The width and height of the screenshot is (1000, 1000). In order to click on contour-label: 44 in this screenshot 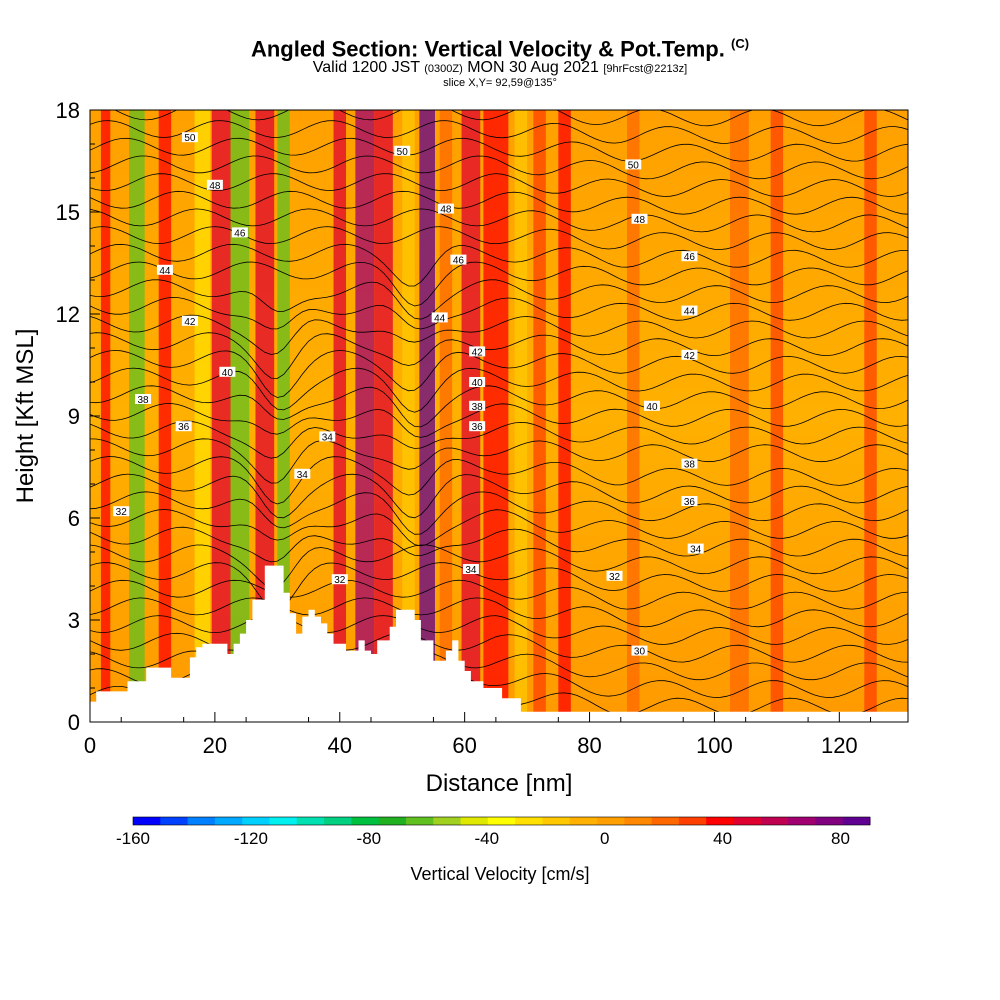, I will do `click(440, 318)`.